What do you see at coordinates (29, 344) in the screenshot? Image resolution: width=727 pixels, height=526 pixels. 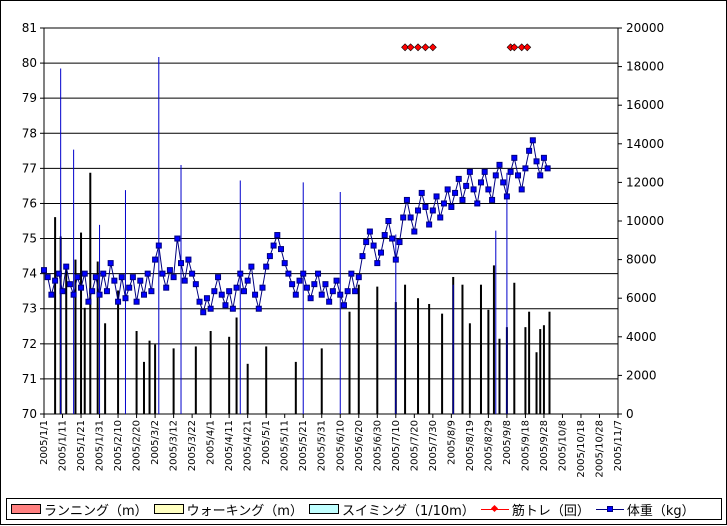 I see `y-tick-label: 72` at bounding box center [29, 344].